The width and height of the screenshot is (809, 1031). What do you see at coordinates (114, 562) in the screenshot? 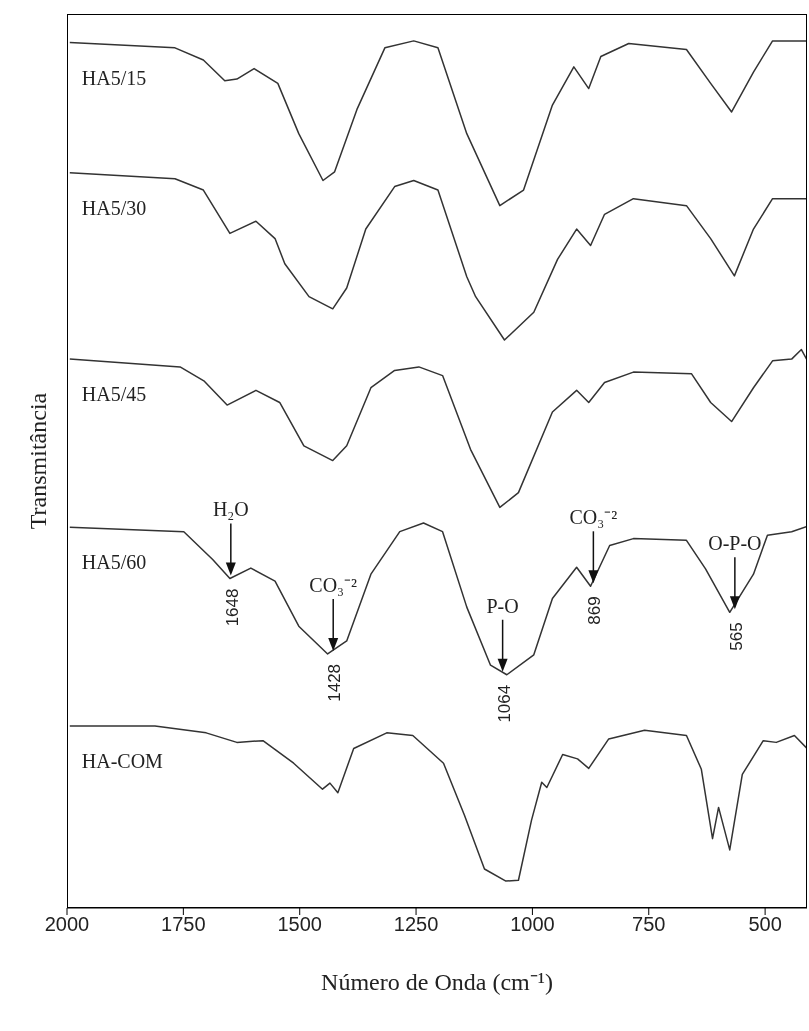
I see `series-label: HA5/60` at bounding box center [114, 562].